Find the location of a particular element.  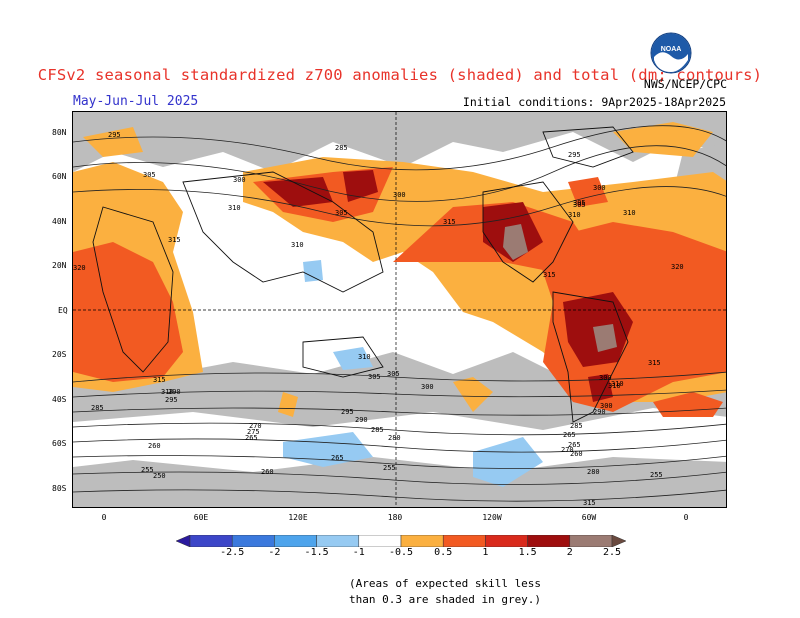

lat-label: 40S is located at coordinates (59, 399).